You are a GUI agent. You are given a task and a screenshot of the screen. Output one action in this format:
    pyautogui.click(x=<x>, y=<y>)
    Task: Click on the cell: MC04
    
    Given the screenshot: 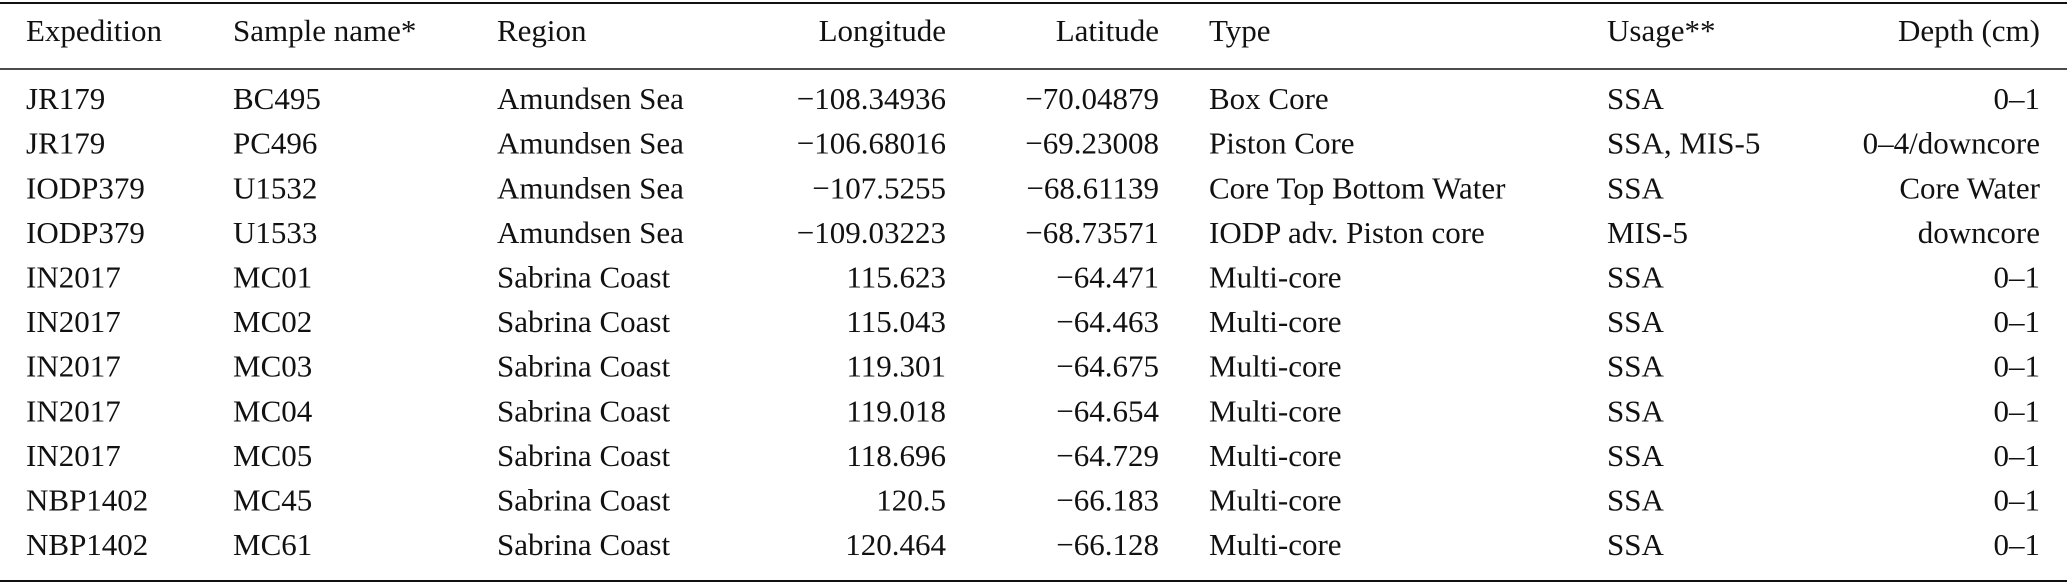 What is the action you would take?
    pyautogui.click(x=273, y=410)
    